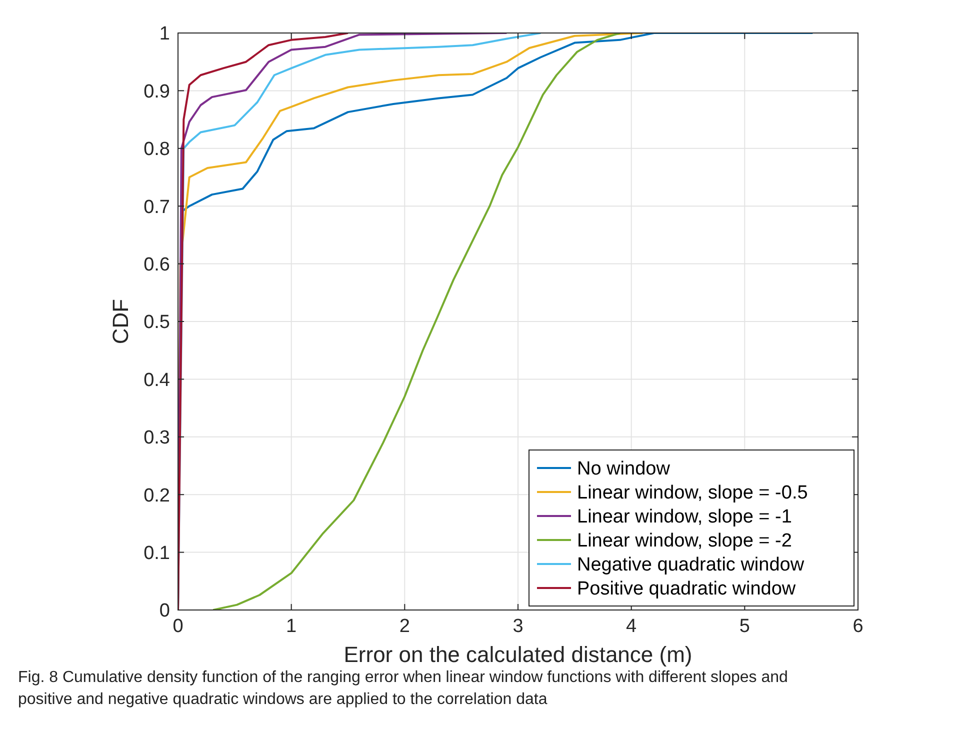 This screenshot has width=956, height=752. What do you see at coordinates (157, 323) in the screenshot?
I see `y-tick-label: 0.5` at bounding box center [157, 323].